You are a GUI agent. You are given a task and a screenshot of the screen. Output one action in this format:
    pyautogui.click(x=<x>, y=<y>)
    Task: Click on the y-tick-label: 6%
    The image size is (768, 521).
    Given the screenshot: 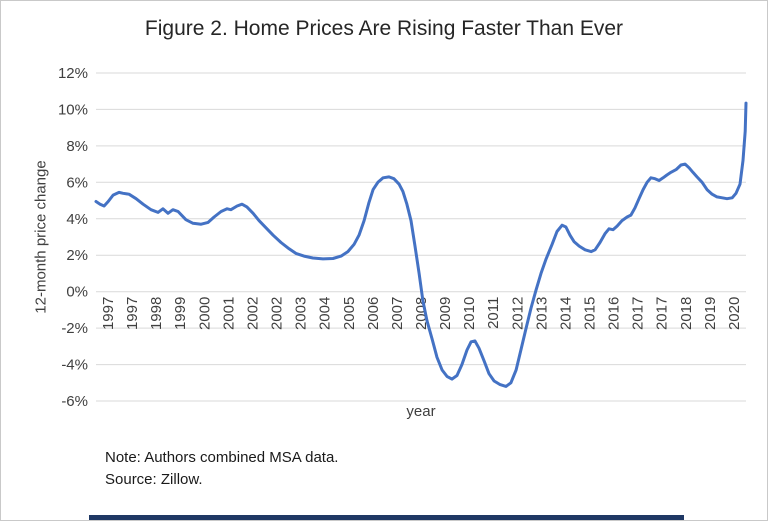 What is the action you would take?
    pyautogui.click(x=77, y=182)
    